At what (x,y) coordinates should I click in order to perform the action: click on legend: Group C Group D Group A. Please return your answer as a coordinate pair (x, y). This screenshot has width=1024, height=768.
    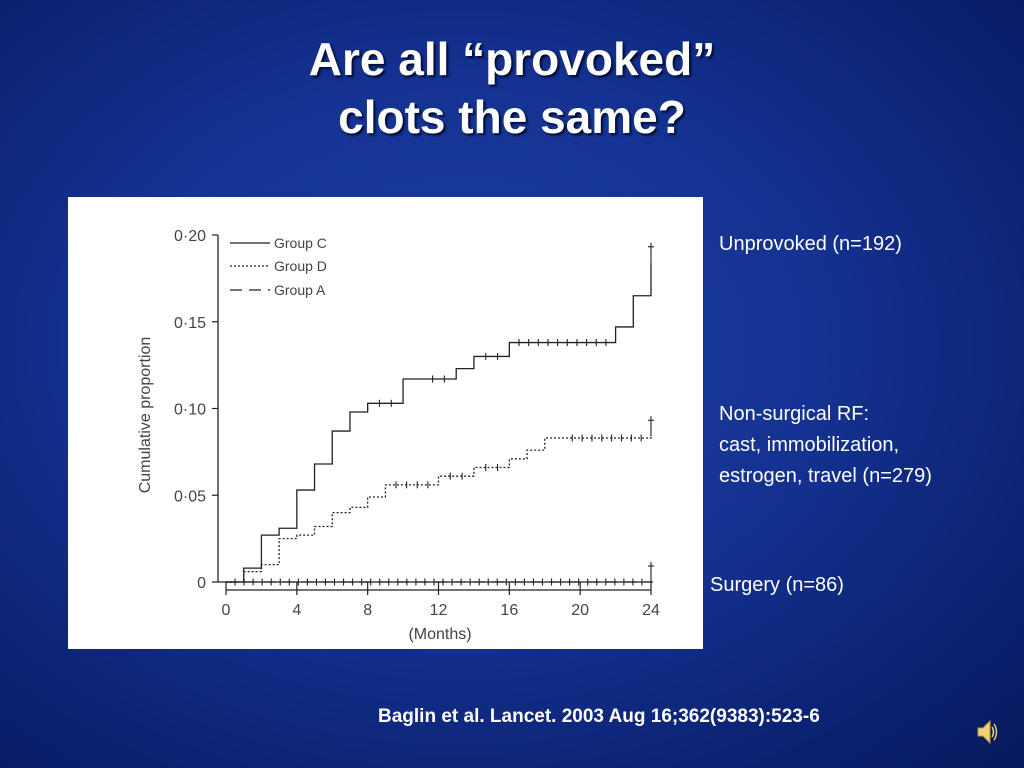
    Looking at the image, I should click on (278, 266).